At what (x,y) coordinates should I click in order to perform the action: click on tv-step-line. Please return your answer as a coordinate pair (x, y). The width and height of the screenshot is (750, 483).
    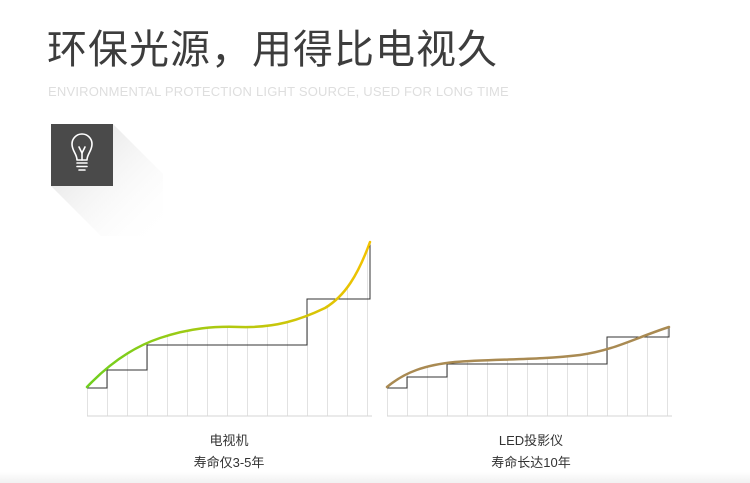
    Looking at the image, I should click on (229, 315).